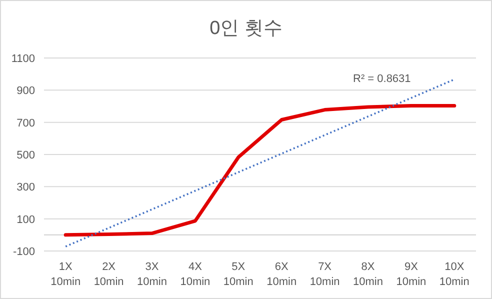  I want to click on x-tick-label: 2X 10min, so click(109, 274).